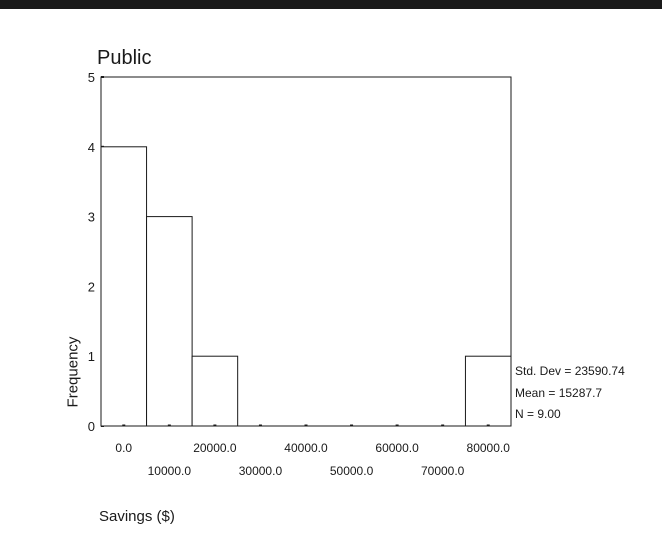  Describe the element at coordinates (170, 471) in the screenshot. I see `x-tick-label: 10000.0` at that location.